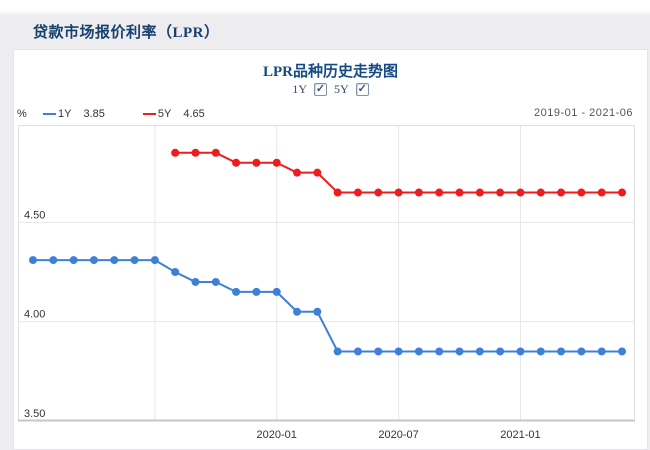 This screenshot has width=650, height=450. Describe the element at coordinates (22, 114) in the screenshot. I see `y-axis-unit-label: %` at that location.